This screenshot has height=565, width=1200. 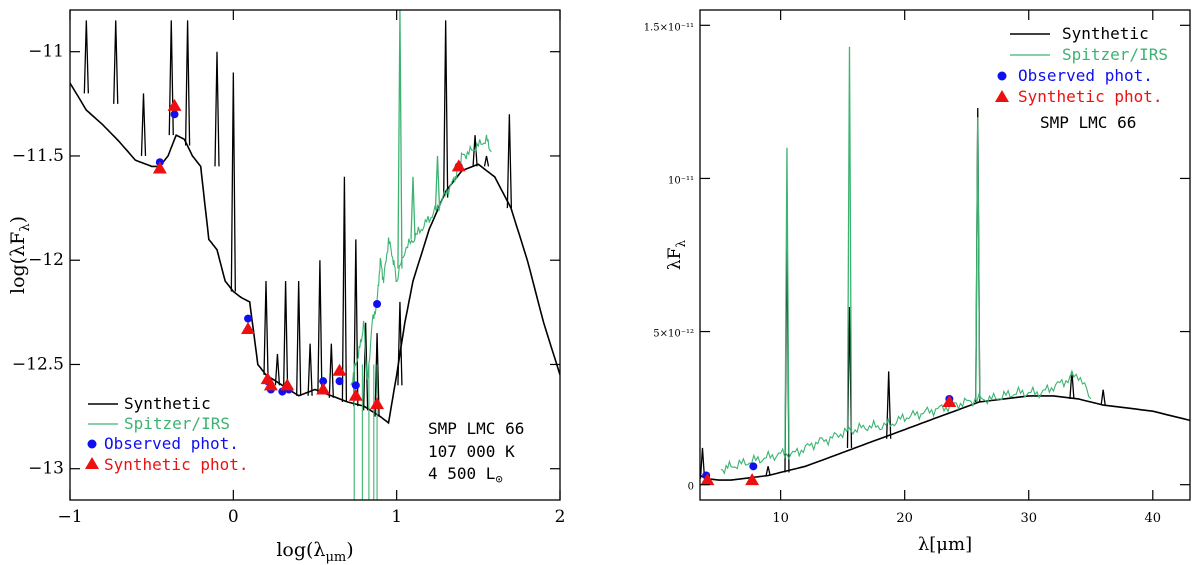 I want to click on left-annotations: SMP LMC 66 107 000 K 4 500 L⊙, so click(x=476, y=452).